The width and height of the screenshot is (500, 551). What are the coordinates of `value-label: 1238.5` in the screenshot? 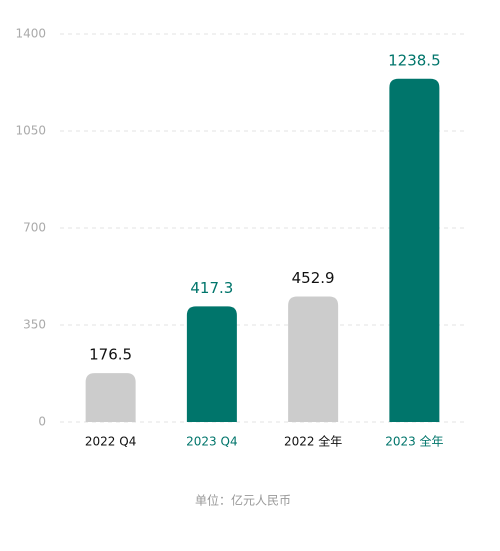 It's located at (414, 60).